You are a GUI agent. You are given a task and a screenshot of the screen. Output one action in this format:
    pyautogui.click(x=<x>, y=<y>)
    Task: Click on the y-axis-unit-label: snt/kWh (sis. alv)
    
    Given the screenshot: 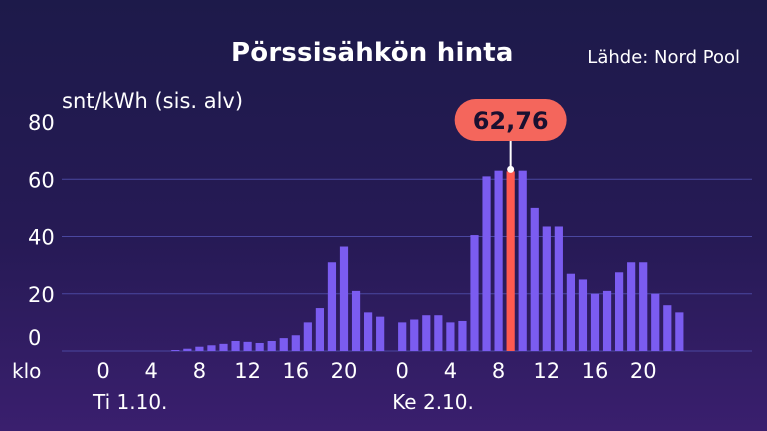 What is the action you would take?
    pyautogui.click(x=153, y=101)
    